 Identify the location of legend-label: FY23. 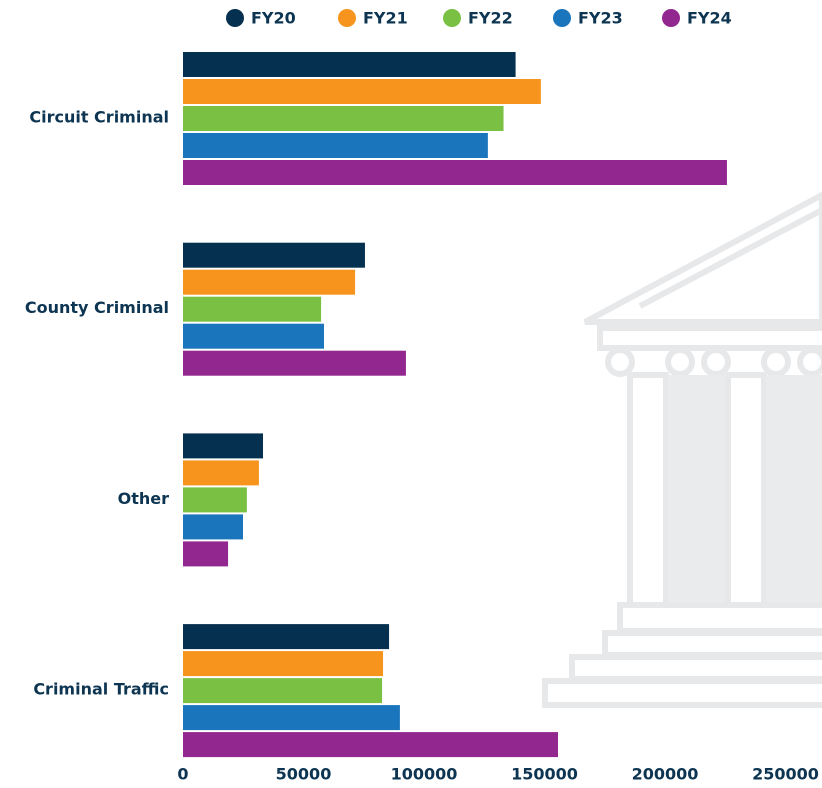
(600, 18).